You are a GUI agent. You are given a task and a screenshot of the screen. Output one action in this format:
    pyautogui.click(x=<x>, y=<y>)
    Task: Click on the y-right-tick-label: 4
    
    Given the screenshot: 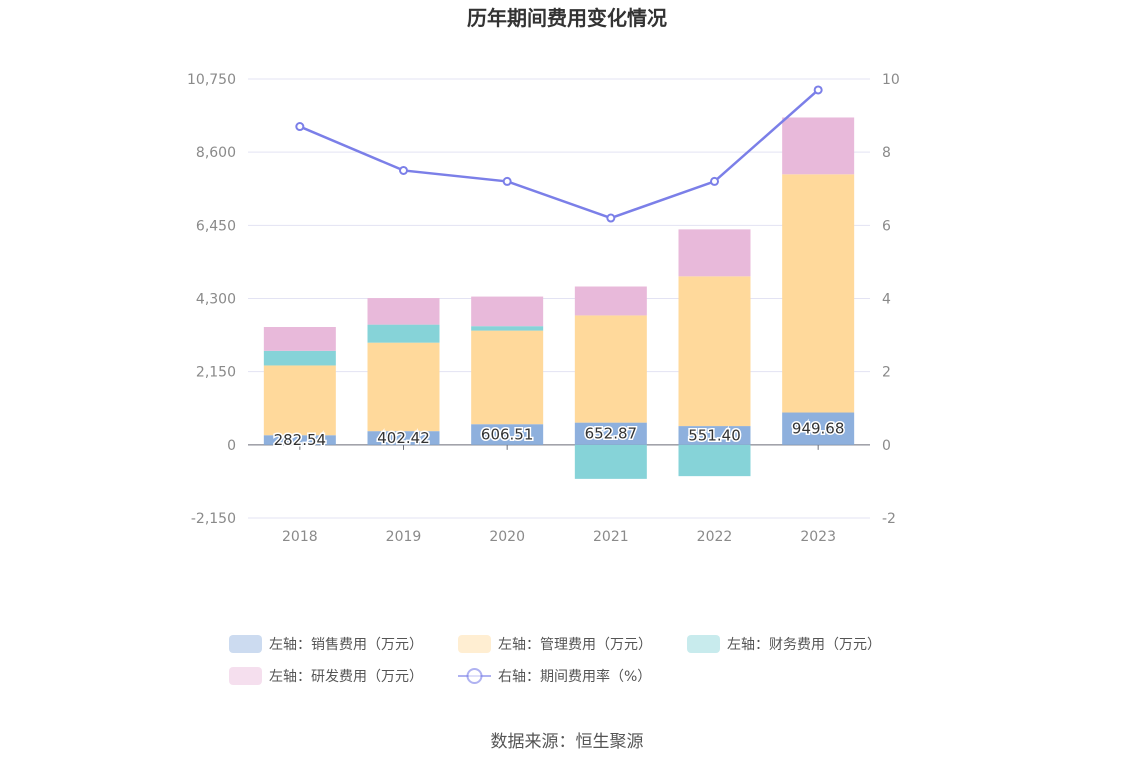 What is the action you would take?
    pyautogui.click(x=886, y=300)
    